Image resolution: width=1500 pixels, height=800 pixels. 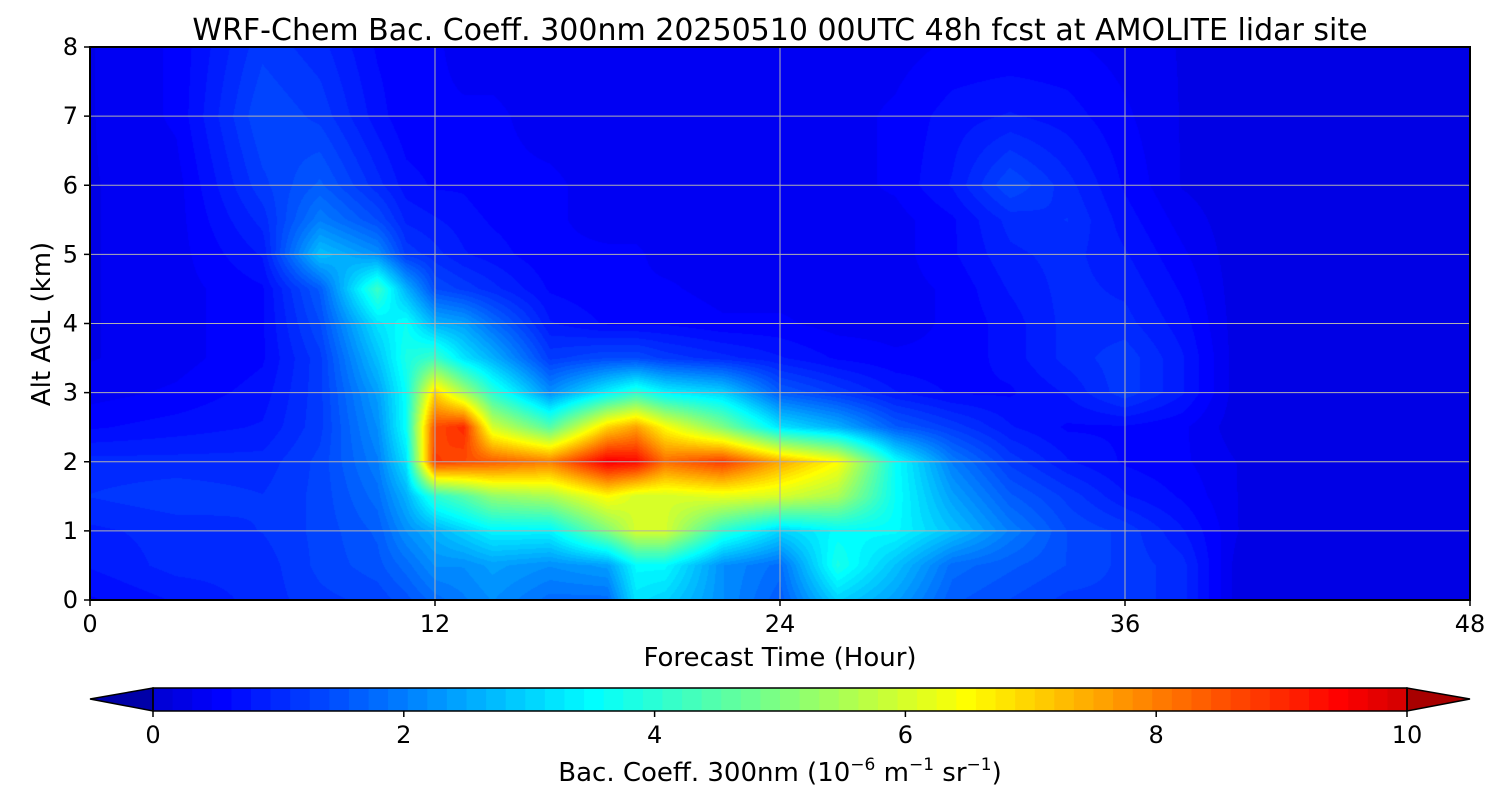 I want to click on x-tick-label: 48, so click(x=1470, y=624).